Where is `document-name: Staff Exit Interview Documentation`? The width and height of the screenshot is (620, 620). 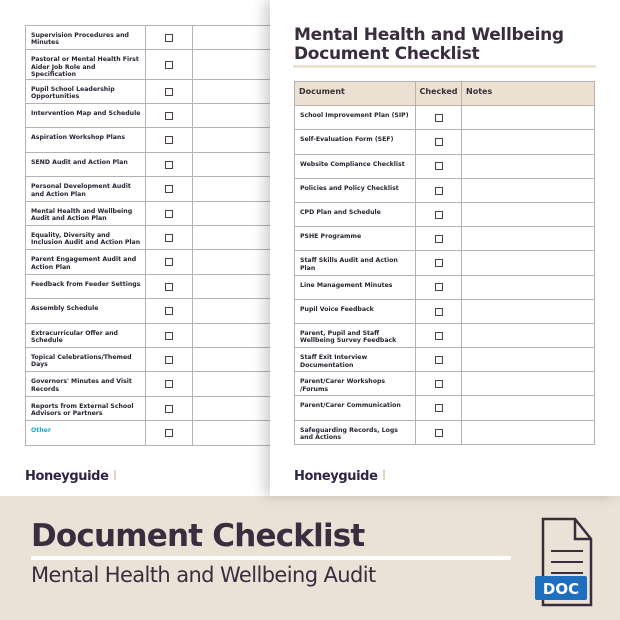 document-name: Staff Exit Interview Documentation is located at coordinates (355, 360).